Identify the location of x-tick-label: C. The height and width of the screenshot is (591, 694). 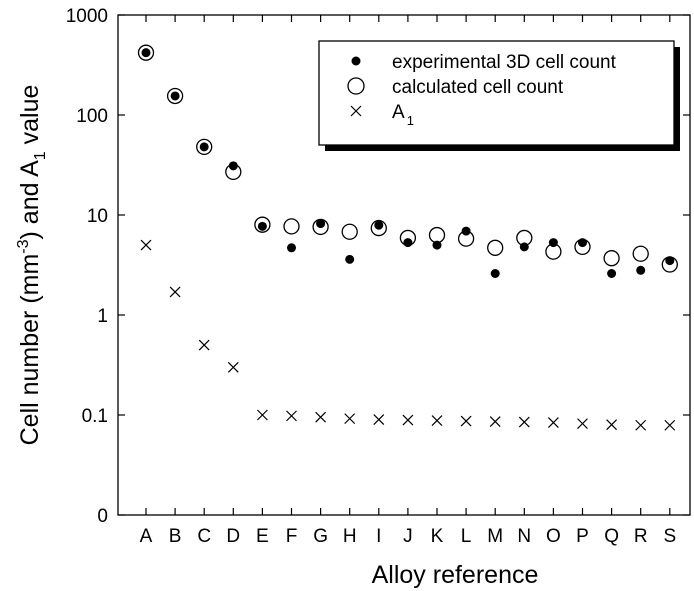
(204, 536).